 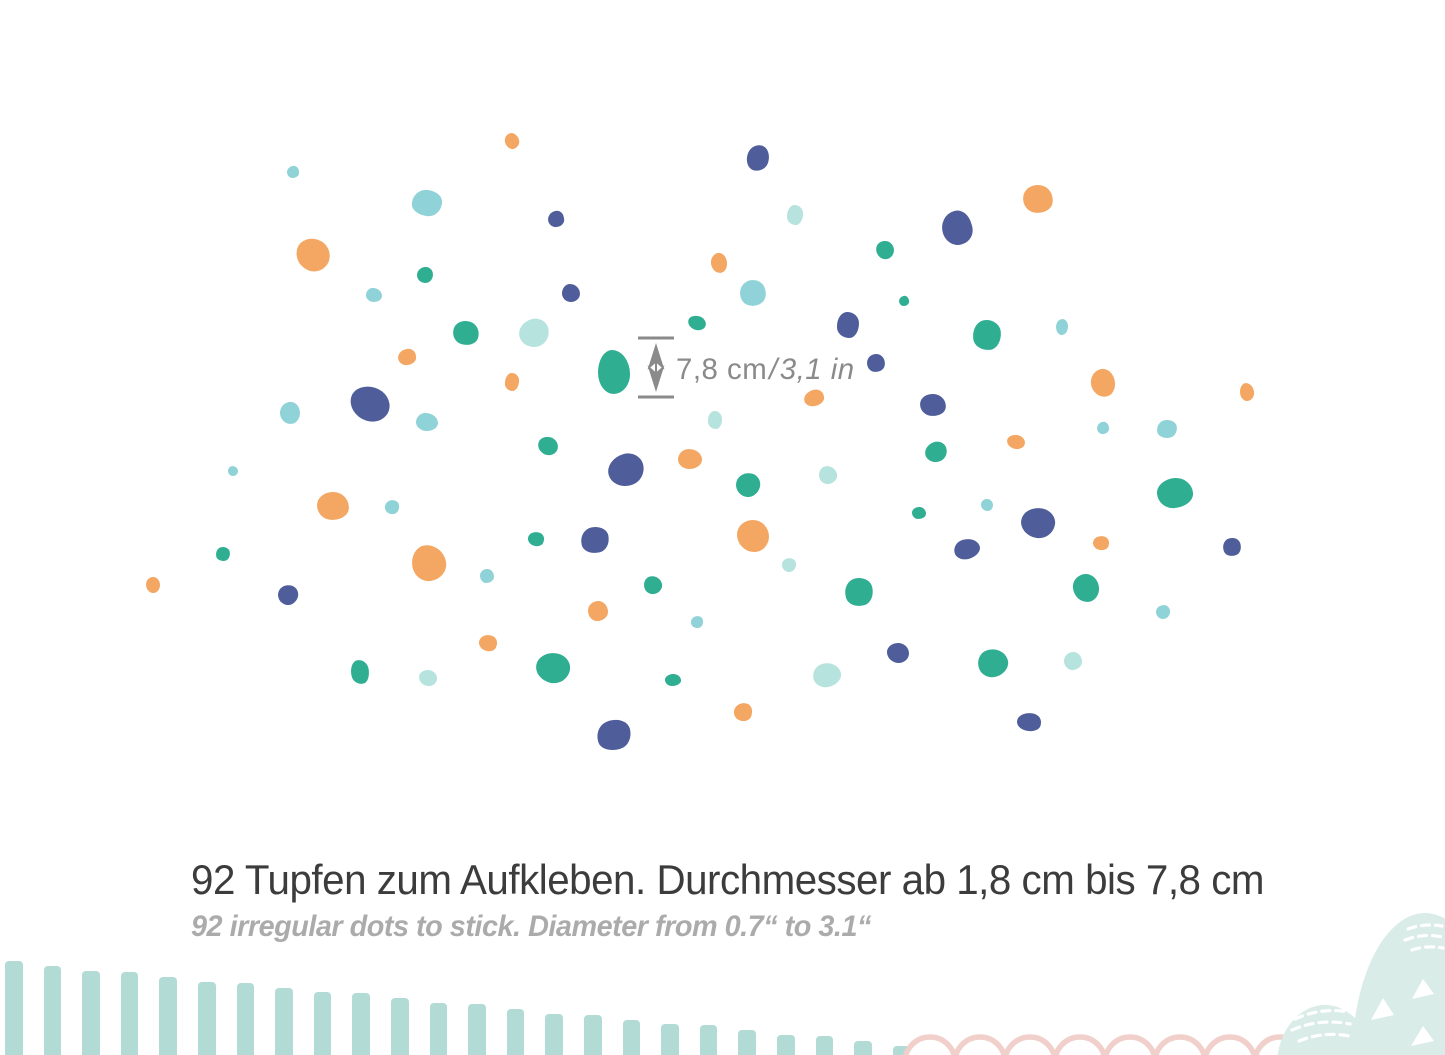 I want to click on measure-ticks, so click(x=656, y=367).